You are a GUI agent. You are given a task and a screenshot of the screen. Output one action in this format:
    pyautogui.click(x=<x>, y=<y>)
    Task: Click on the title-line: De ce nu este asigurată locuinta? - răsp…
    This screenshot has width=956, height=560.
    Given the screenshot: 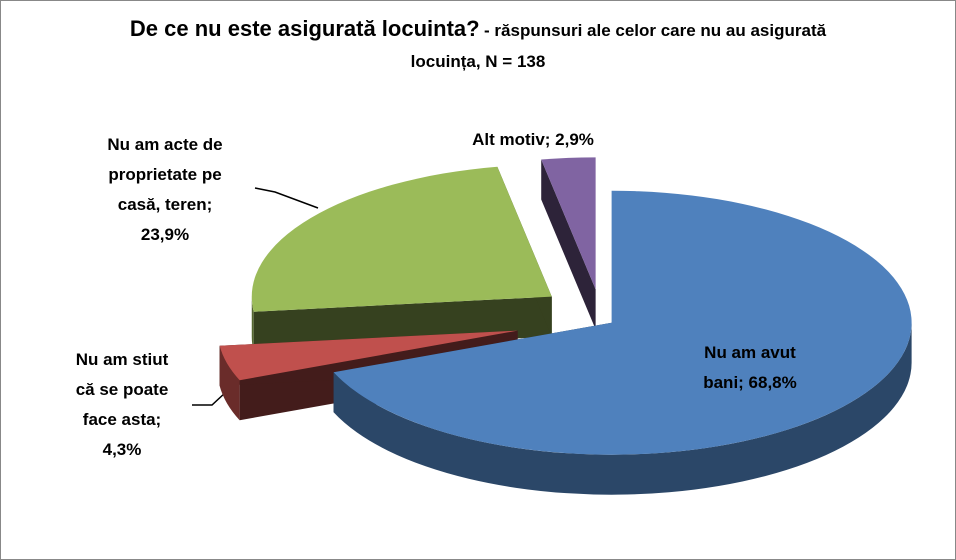 What is the action you would take?
    pyautogui.click(x=478, y=46)
    